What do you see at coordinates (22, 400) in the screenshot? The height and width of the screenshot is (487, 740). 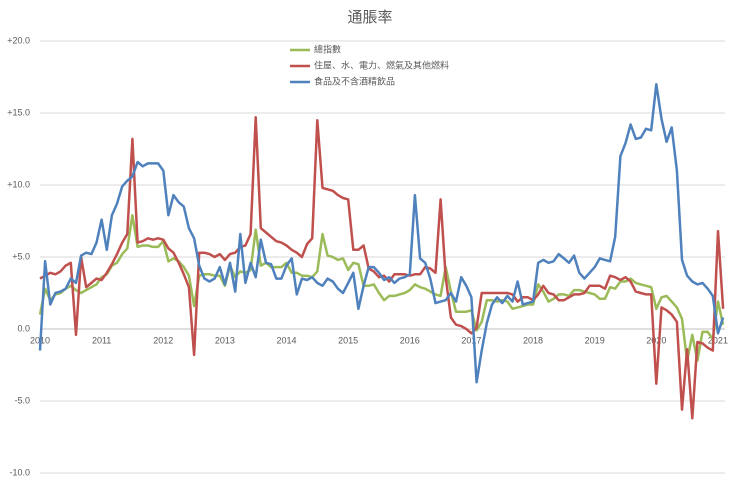 I see `y-tick-label: -5.0` at bounding box center [22, 400].